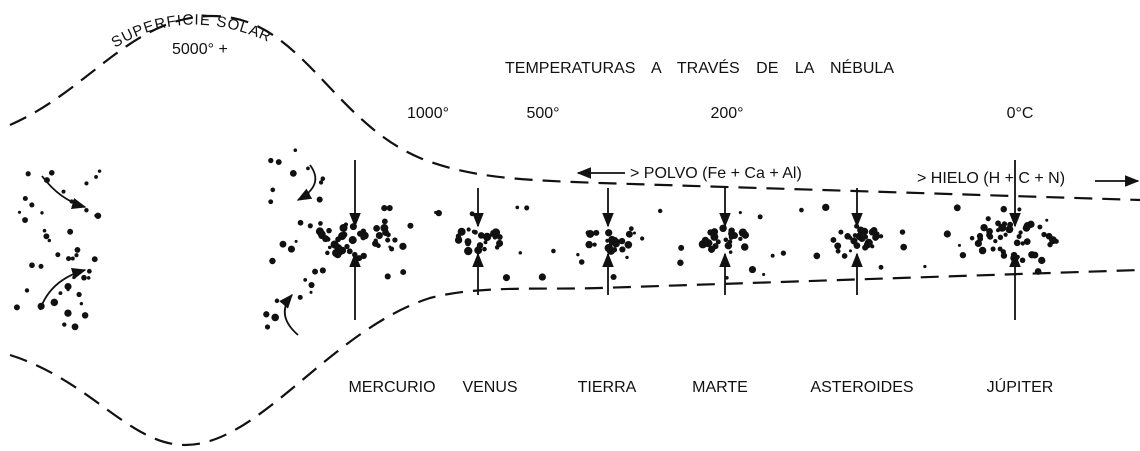 This screenshot has height=451, width=1140. What do you see at coordinates (726, 113) in the screenshot?
I see `temperature-label: 200°` at bounding box center [726, 113].